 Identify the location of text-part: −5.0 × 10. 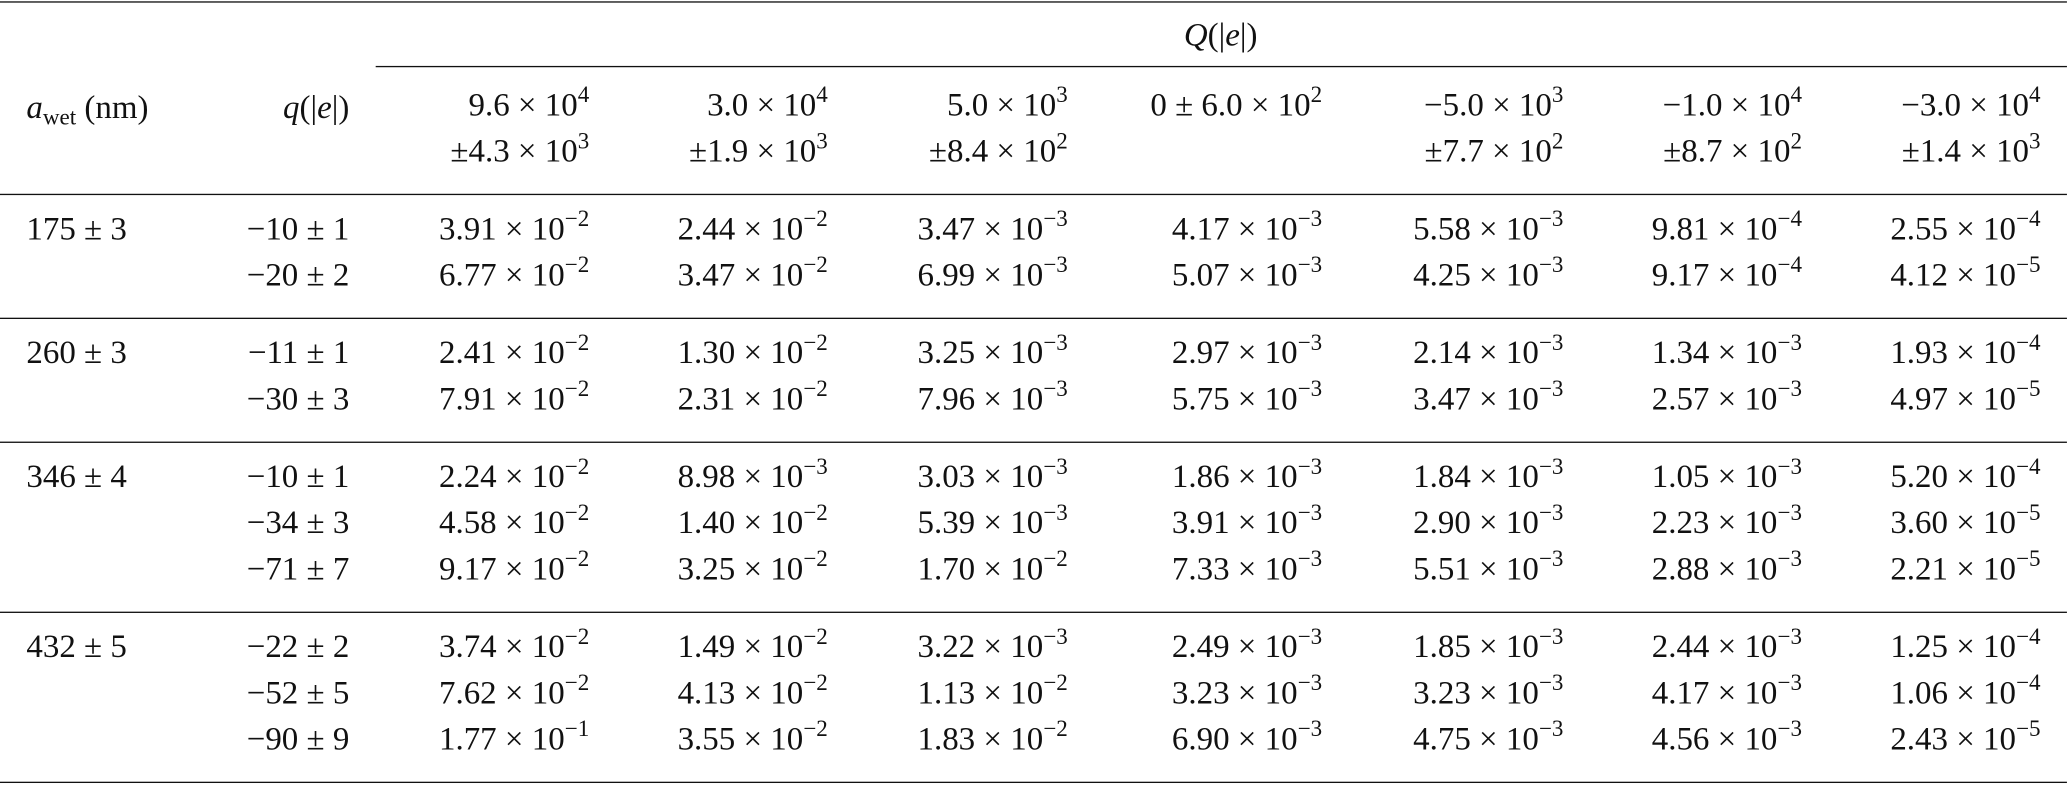
(1488, 105).